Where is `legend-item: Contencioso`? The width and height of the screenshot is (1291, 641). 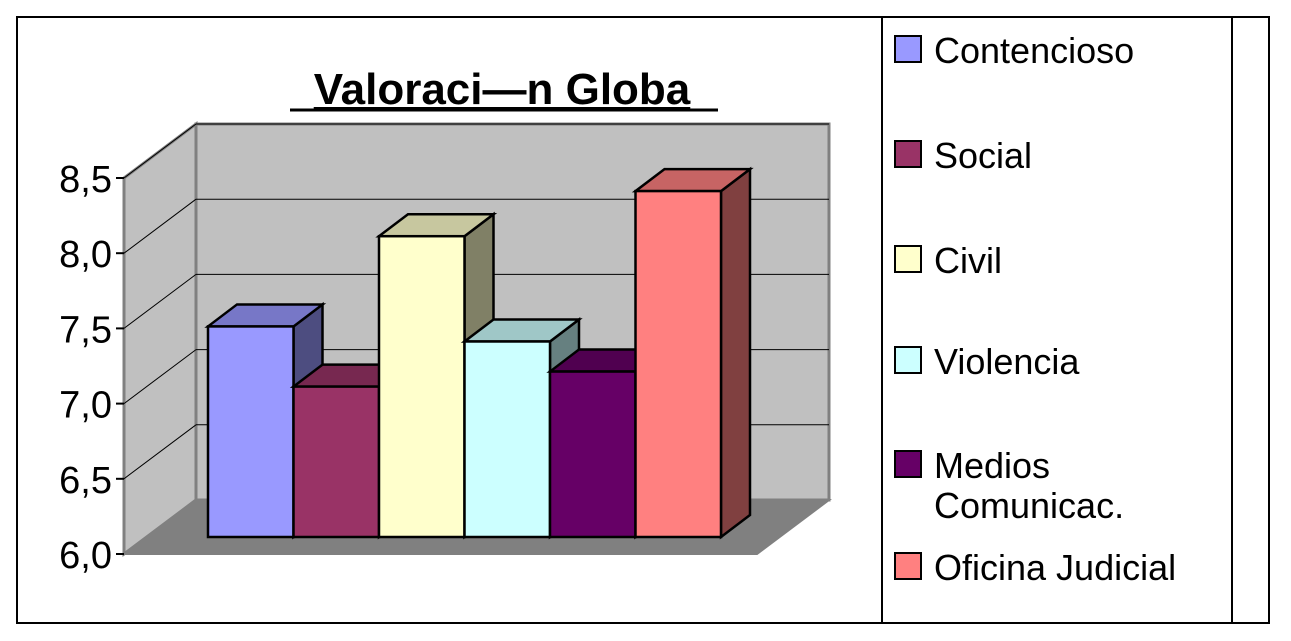 legend-item: Contencioso is located at coordinates (1064, 51).